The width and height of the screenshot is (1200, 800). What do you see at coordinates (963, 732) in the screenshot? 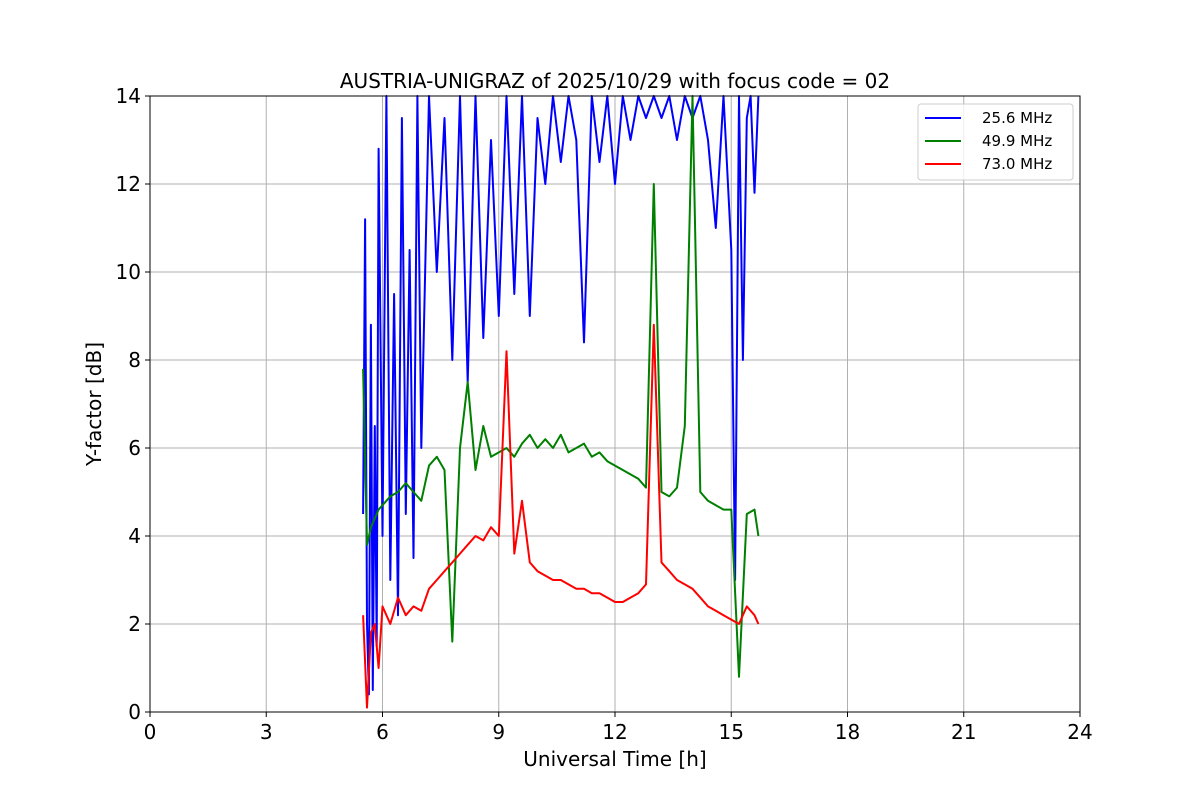
I see `x-tick-label: 21` at bounding box center [963, 732].